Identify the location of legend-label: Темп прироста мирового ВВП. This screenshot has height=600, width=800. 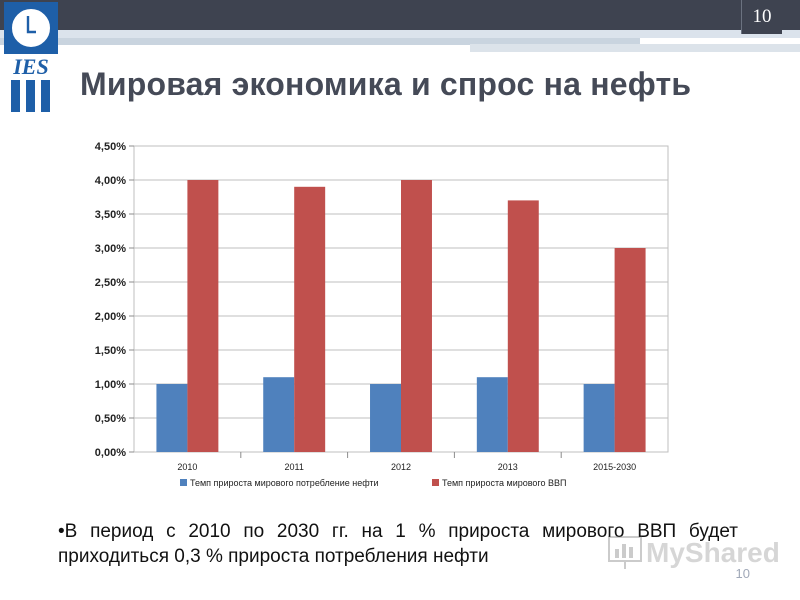
(504, 483).